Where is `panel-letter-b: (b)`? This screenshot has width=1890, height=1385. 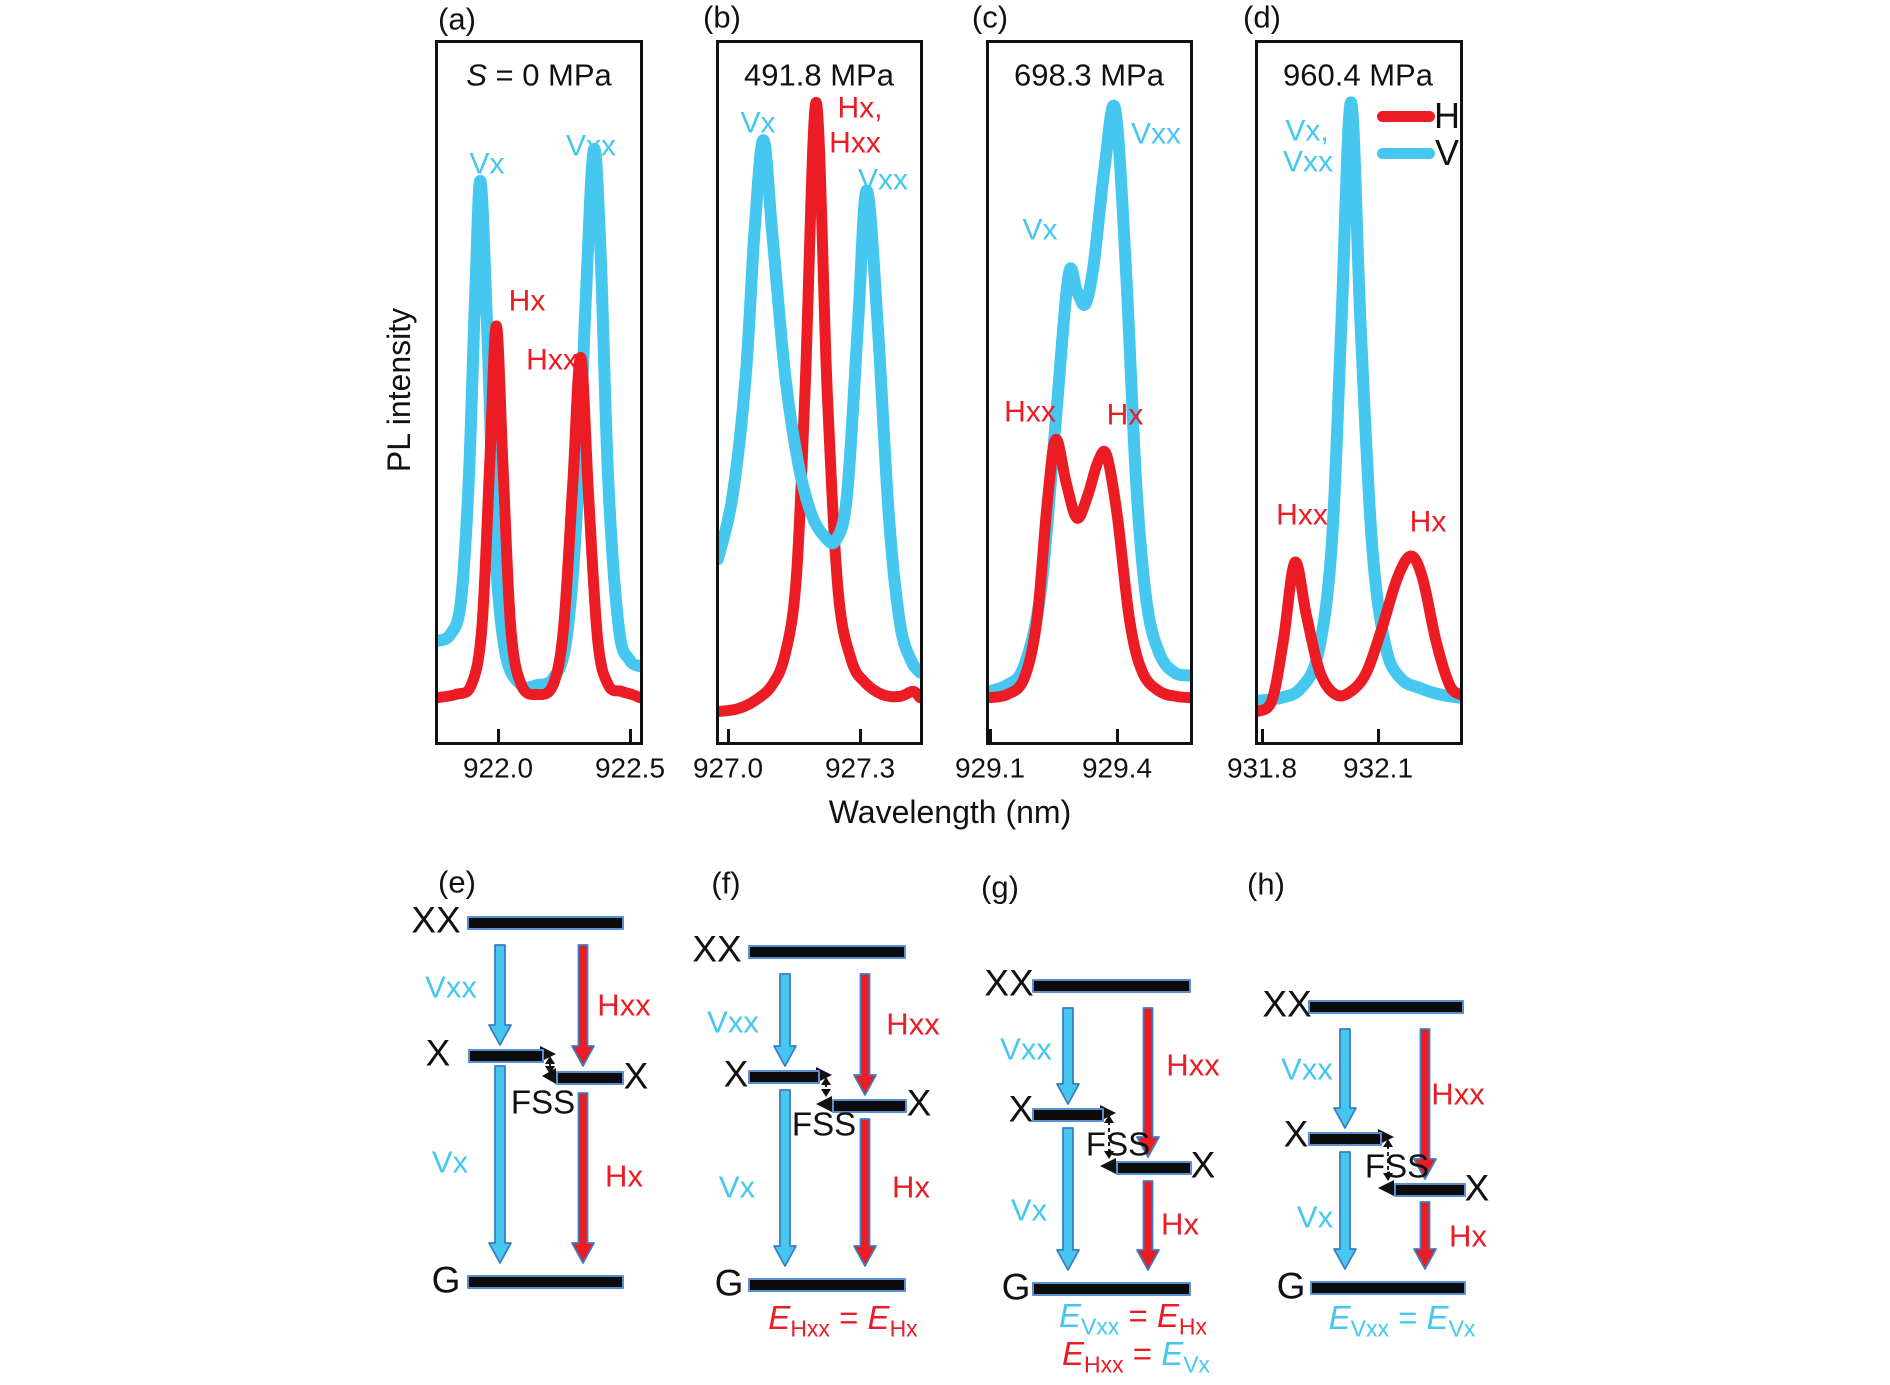
panel-letter-b: (b) is located at coordinates (722, 17).